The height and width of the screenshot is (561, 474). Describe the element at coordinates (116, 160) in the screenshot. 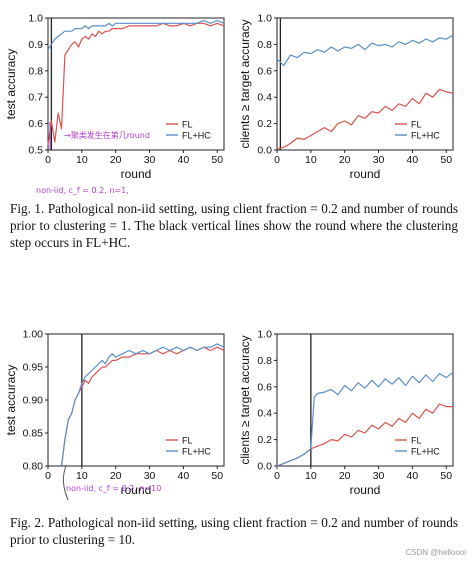

I see `fig1-chart1-xtick-label: 20` at that location.